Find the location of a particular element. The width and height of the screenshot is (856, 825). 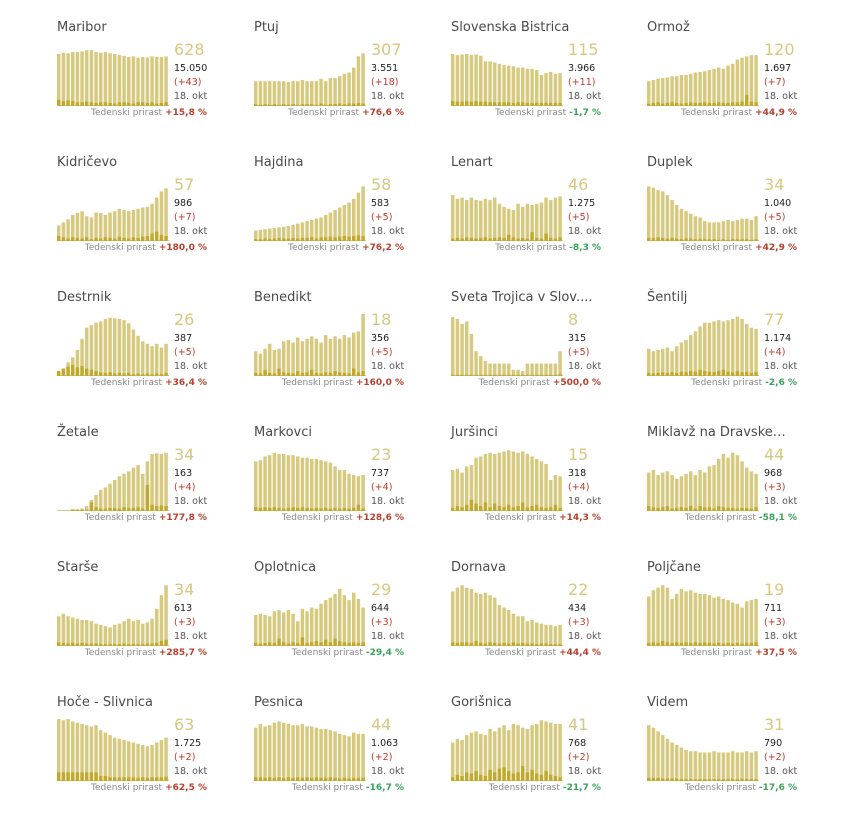

weekly-growth-value: +285,7 % is located at coordinates (182, 653).